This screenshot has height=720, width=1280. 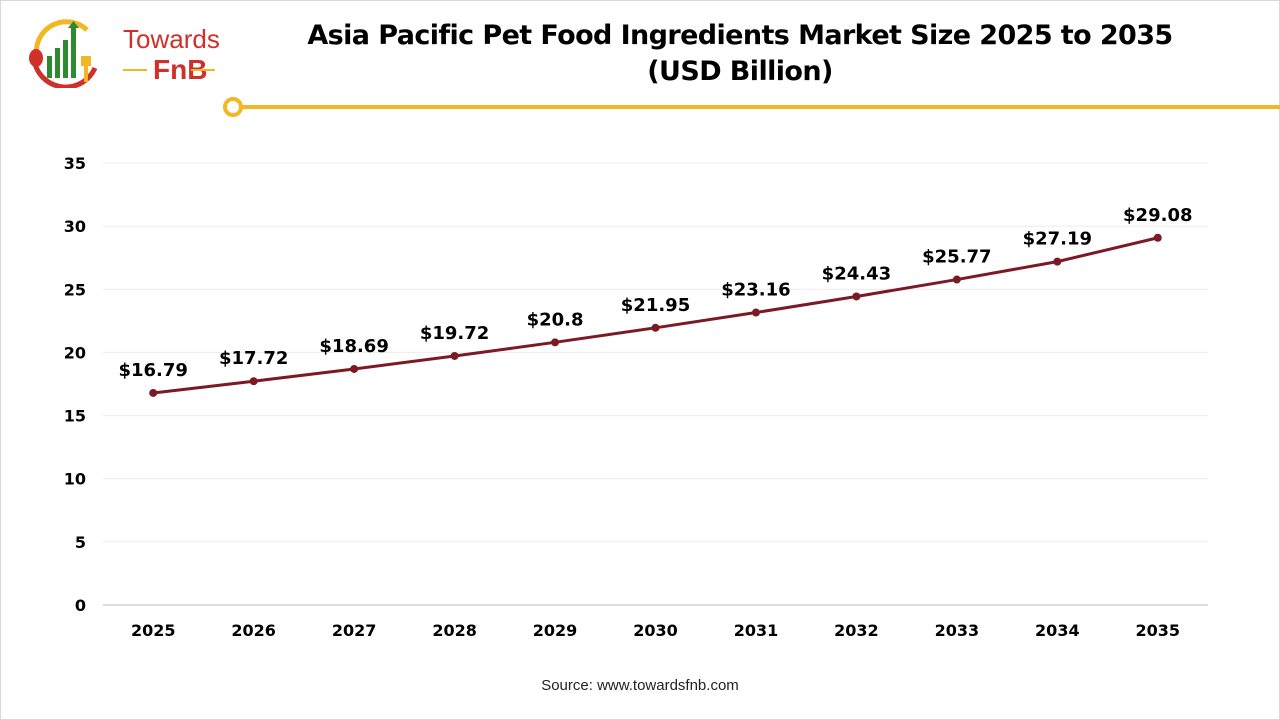 I want to click on data-label: $18.69, so click(x=353, y=346).